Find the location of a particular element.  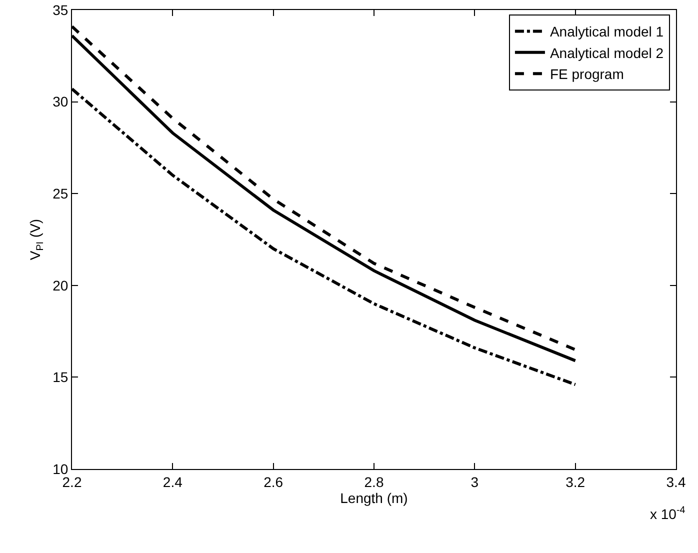

x-tick-label: 3.4 is located at coordinates (676, 482).